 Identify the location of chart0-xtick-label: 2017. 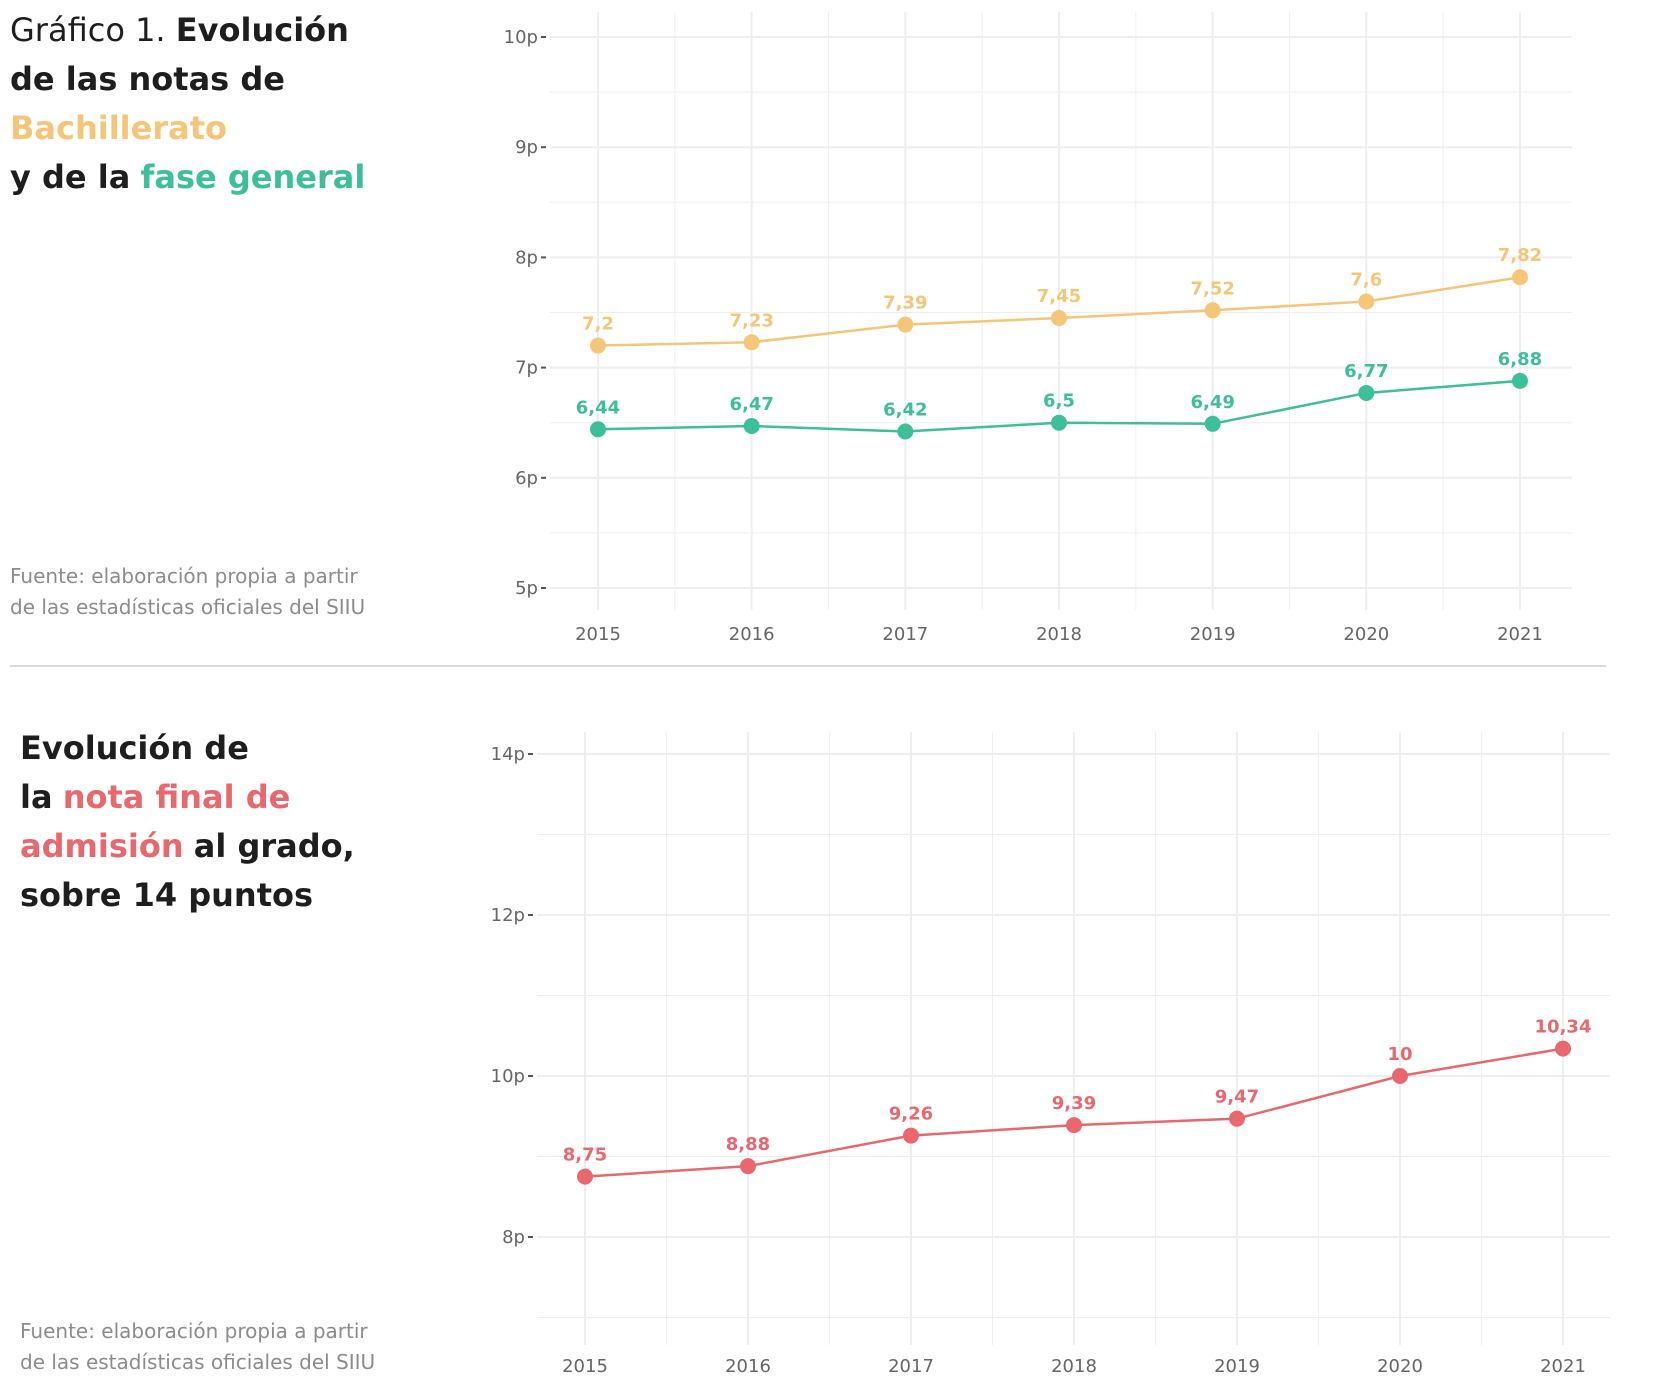
(905, 634).